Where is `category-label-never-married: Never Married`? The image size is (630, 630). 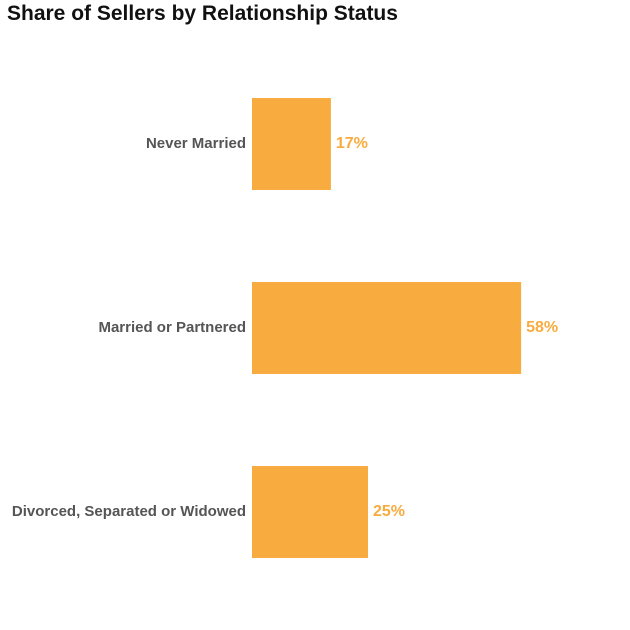
category-label-never-married: Never Married is located at coordinates (196, 143).